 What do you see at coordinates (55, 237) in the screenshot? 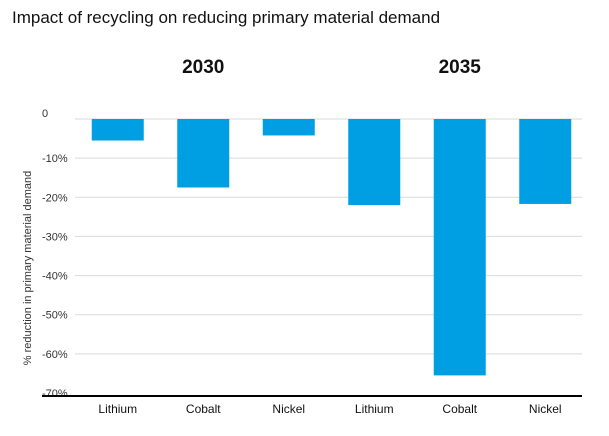
I see `y-tick-label: -30%` at bounding box center [55, 237].